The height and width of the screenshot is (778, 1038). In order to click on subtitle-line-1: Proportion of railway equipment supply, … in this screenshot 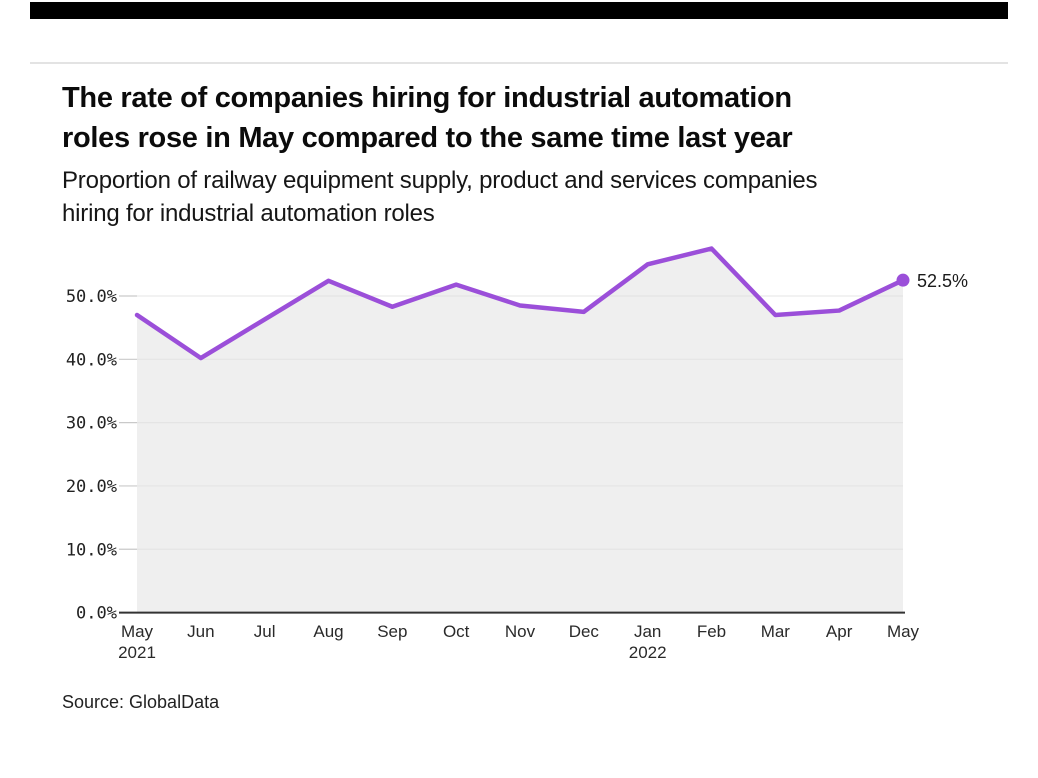, I will do `click(440, 180)`.